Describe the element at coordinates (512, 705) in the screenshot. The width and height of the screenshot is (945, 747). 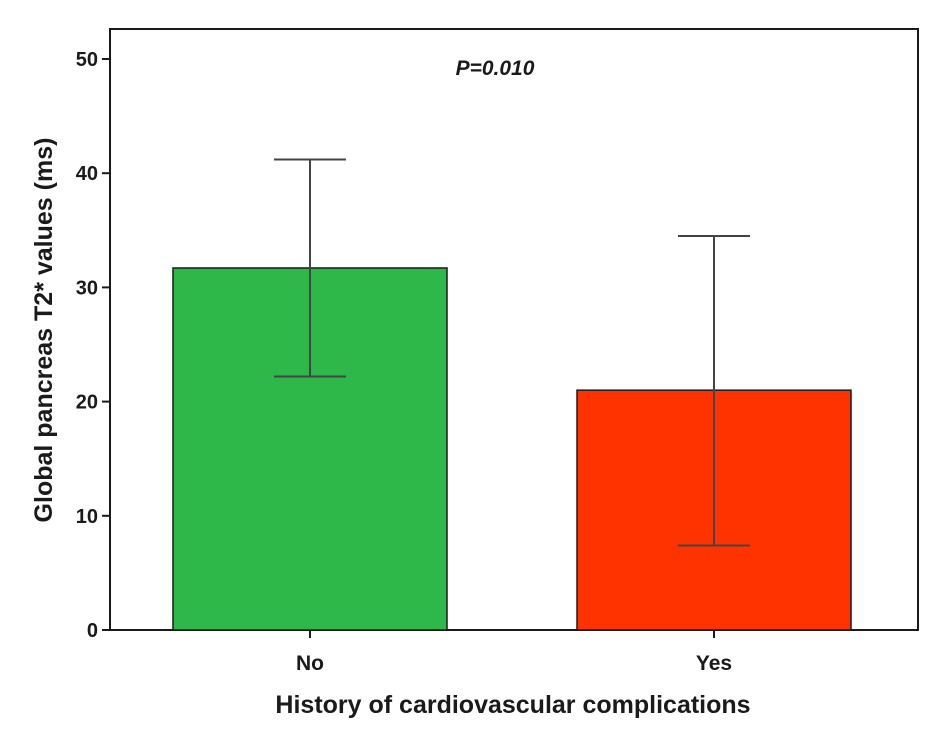
I see `x-axis-title: History of cardiovascular complications` at that location.